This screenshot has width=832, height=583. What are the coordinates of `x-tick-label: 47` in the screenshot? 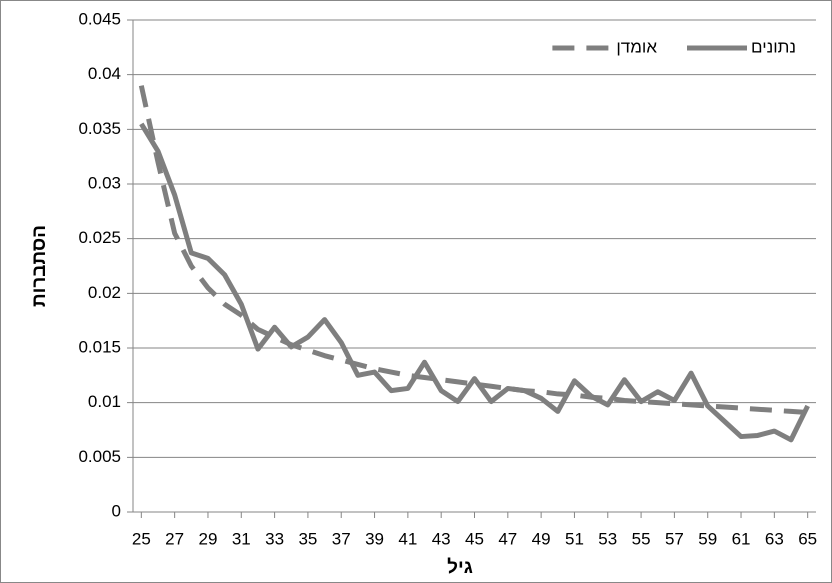 It's located at (507, 538).